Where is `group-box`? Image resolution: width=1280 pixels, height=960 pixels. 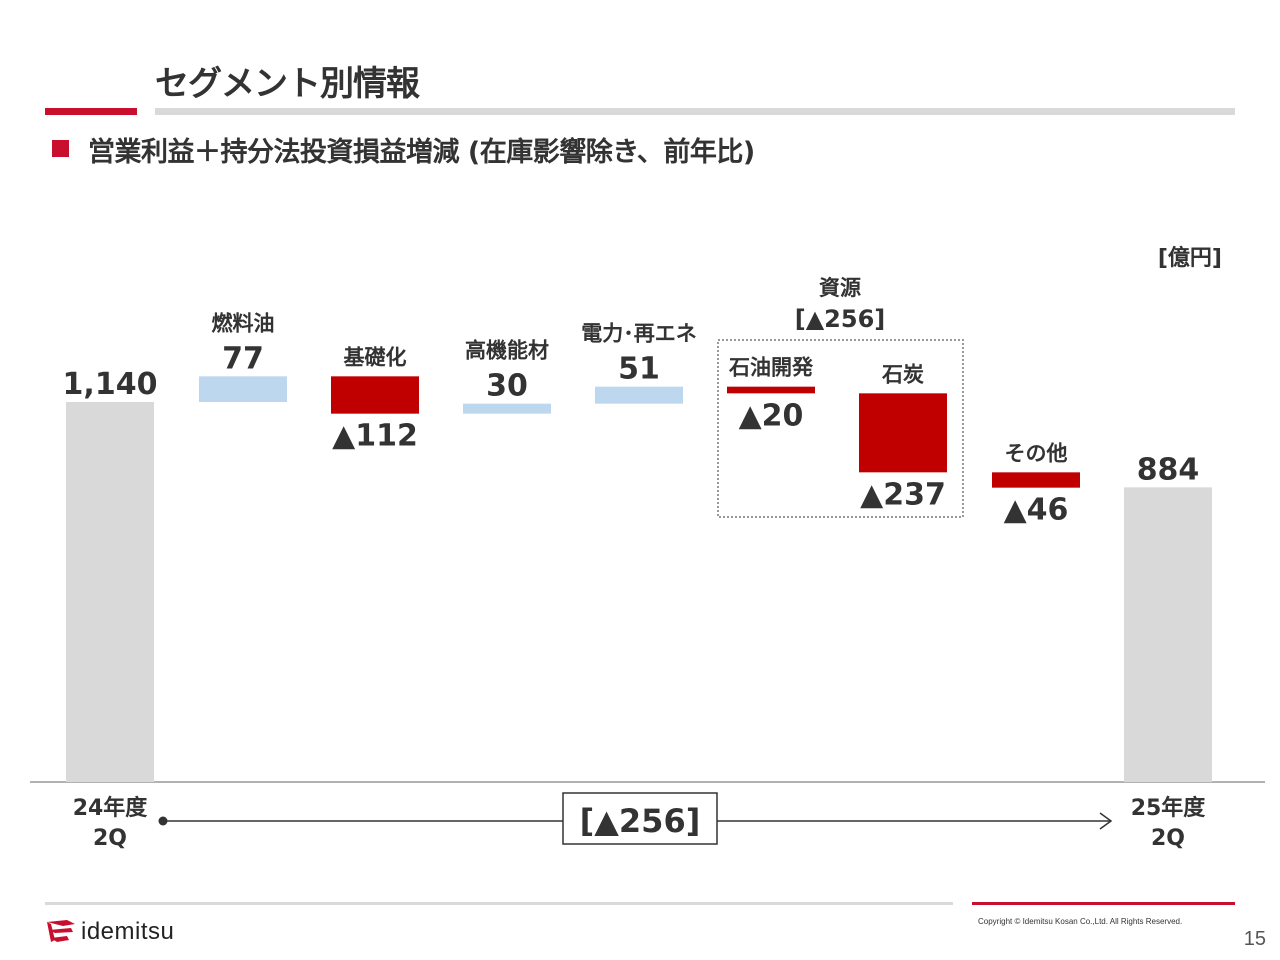 group-box is located at coordinates (840, 428).